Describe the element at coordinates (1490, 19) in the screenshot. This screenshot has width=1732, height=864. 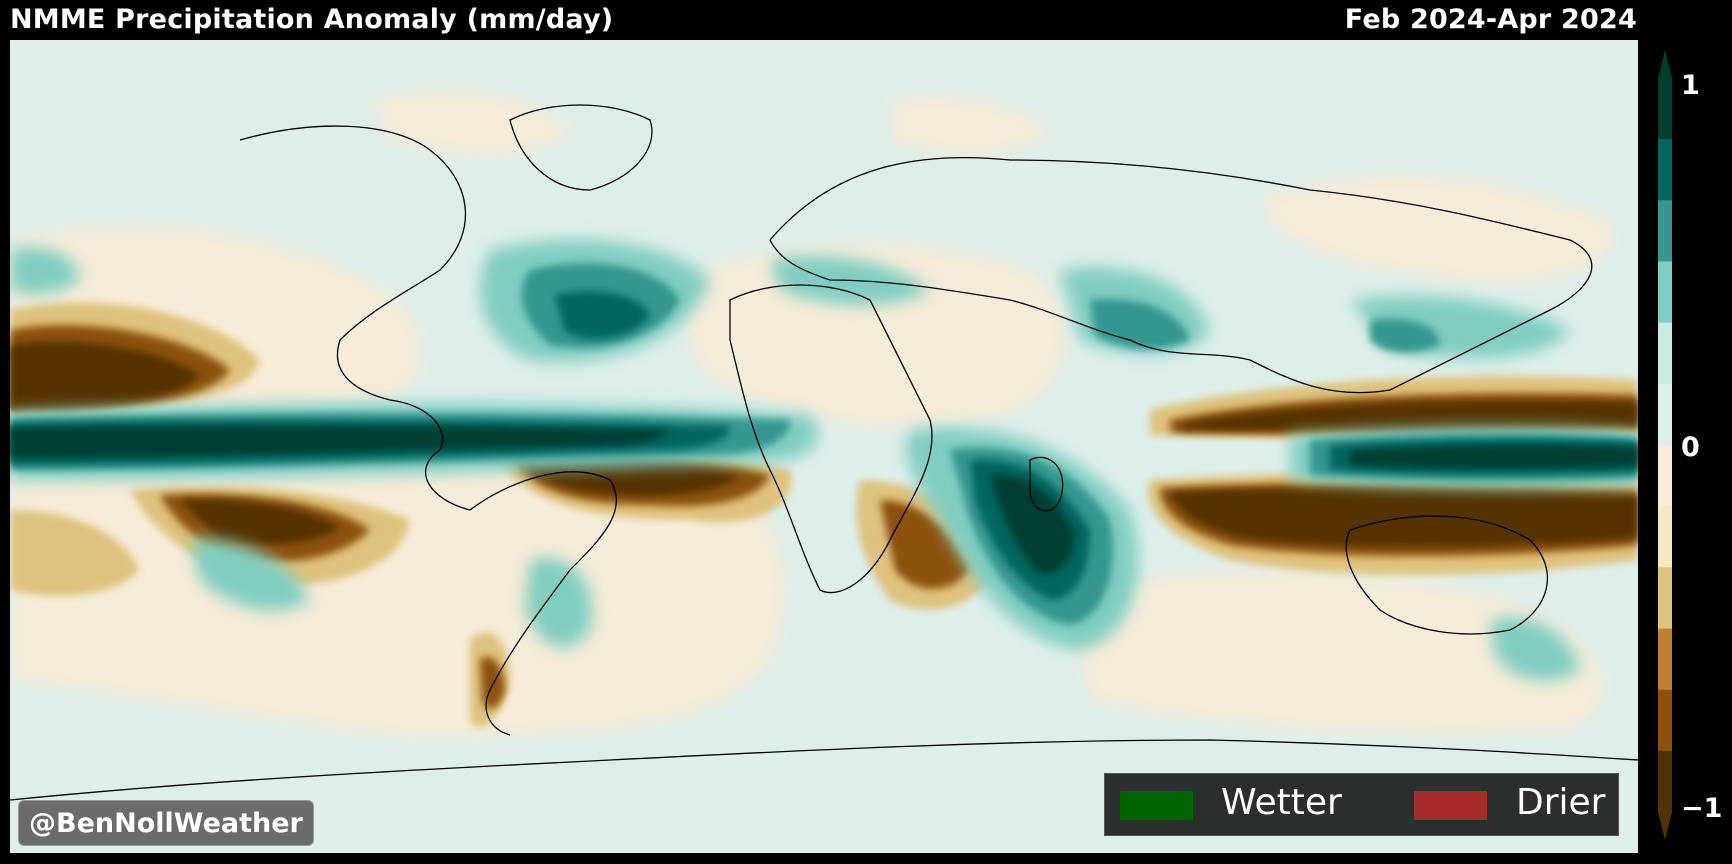
I see `forecast-period: Feb 2024-Apr 2024` at that location.